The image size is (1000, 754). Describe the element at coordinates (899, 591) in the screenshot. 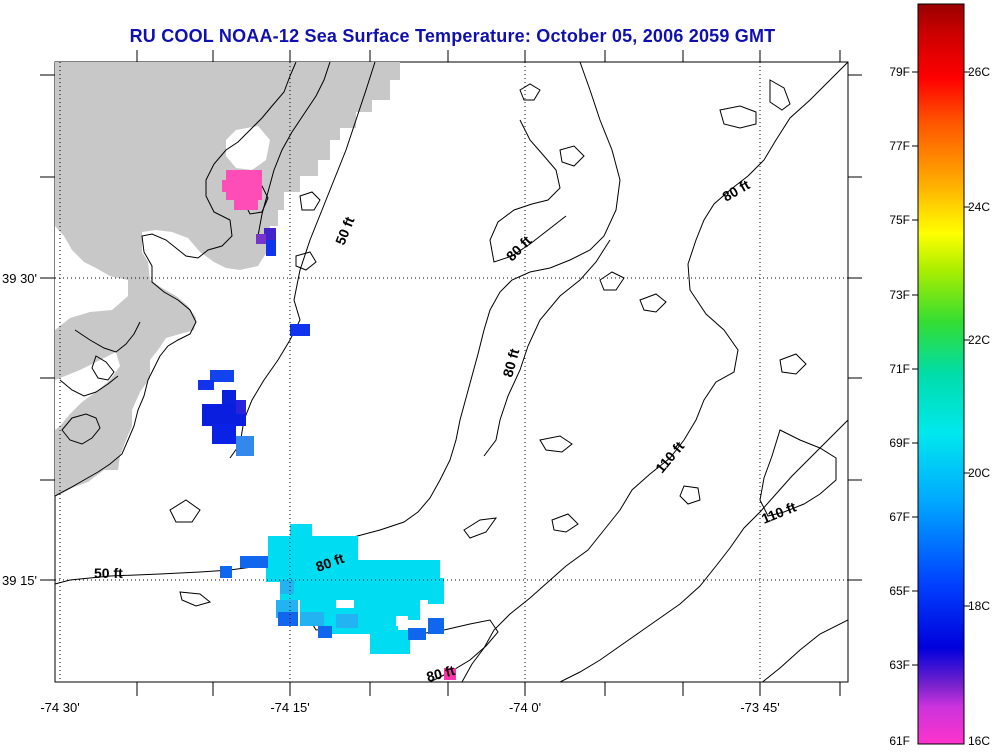

I see `cb-f-65: 65F` at that location.